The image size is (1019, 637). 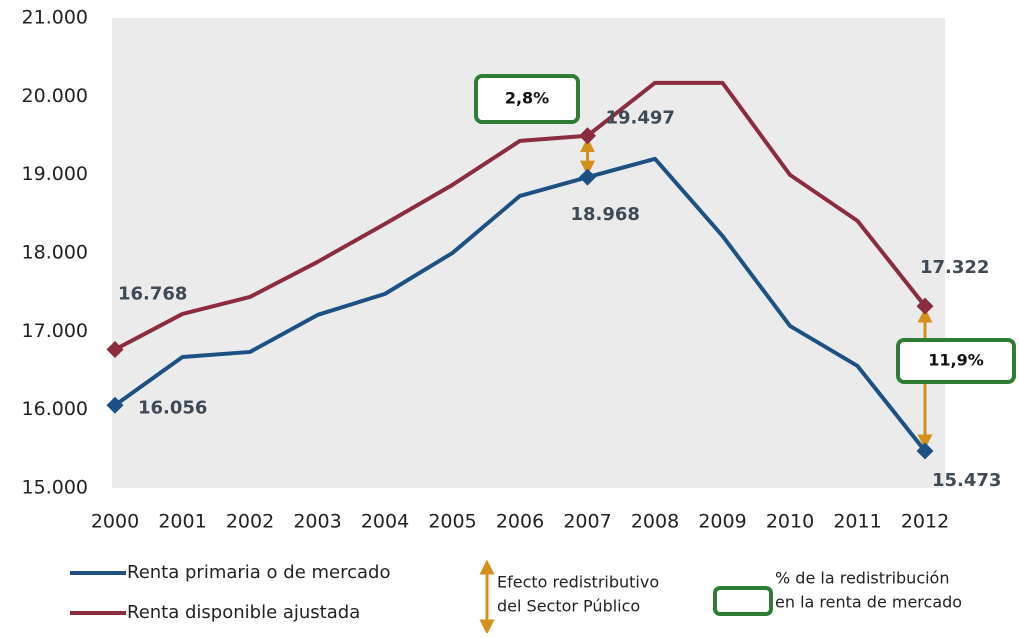 I want to click on annotation-text: 2,8%, so click(x=527, y=98).